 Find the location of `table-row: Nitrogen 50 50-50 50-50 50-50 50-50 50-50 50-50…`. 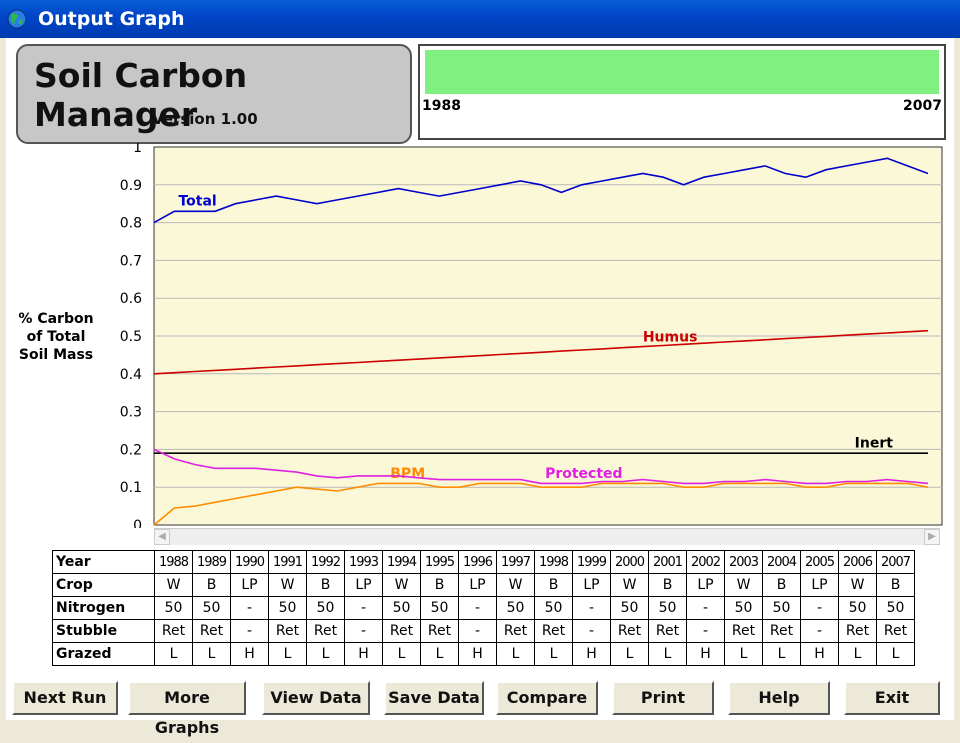

table-row: Nitrogen 50 50-50 50-50 50-50 50-50 50-50 50-50… is located at coordinates (483, 608).